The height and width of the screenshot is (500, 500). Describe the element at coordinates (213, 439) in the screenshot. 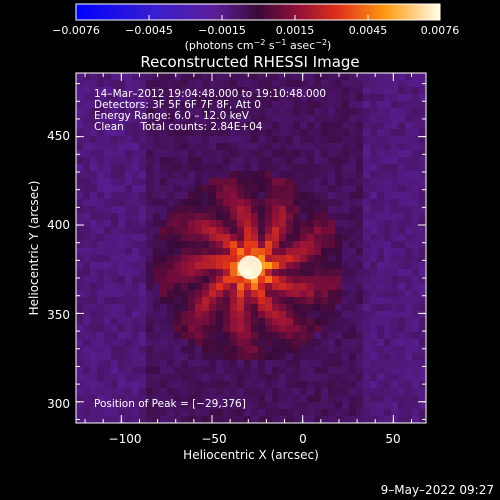

I see `x-tick-label: −50` at that location.